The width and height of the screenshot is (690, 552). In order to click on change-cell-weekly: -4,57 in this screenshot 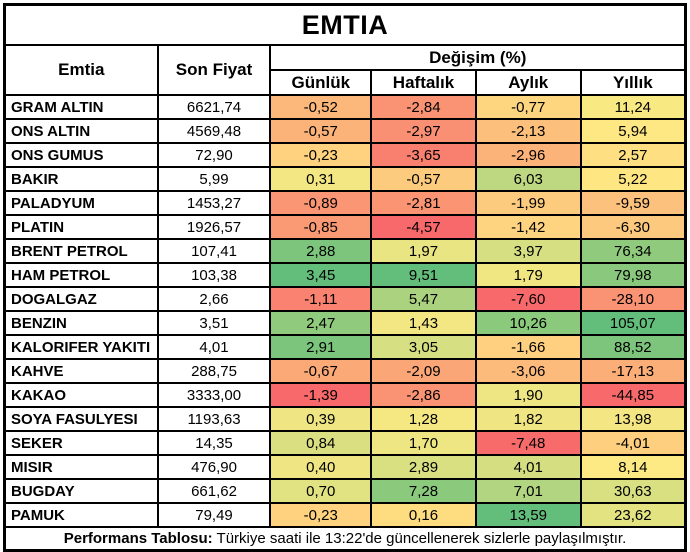, I will do `click(423, 227)`.